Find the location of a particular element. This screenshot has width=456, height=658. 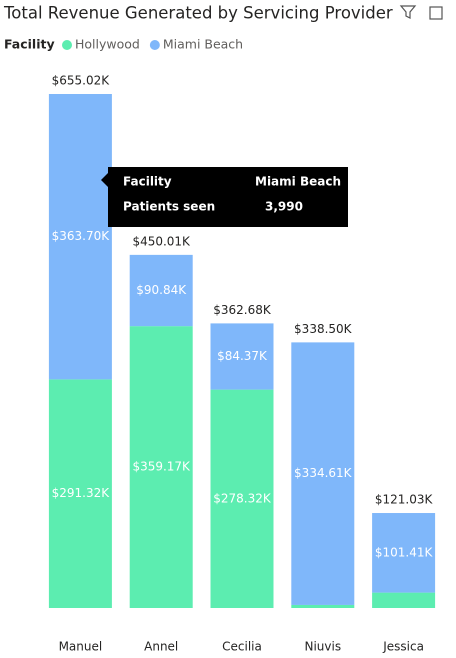

filter-icon is located at coordinates (408, 12).